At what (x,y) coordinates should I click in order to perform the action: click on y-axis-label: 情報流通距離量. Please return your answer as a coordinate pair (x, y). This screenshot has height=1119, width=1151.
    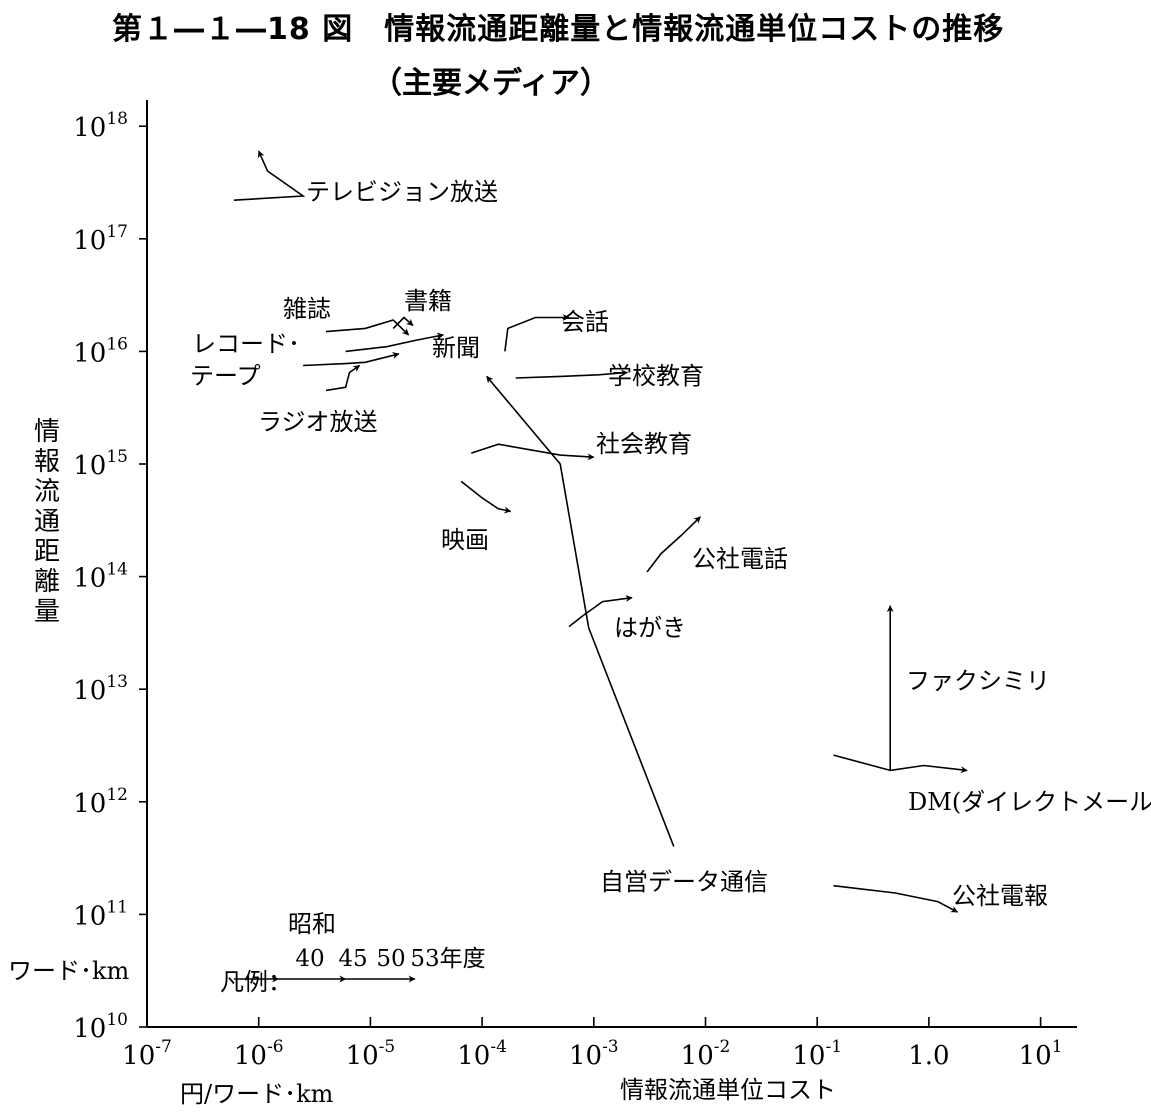
    Looking at the image, I should click on (47, 522).